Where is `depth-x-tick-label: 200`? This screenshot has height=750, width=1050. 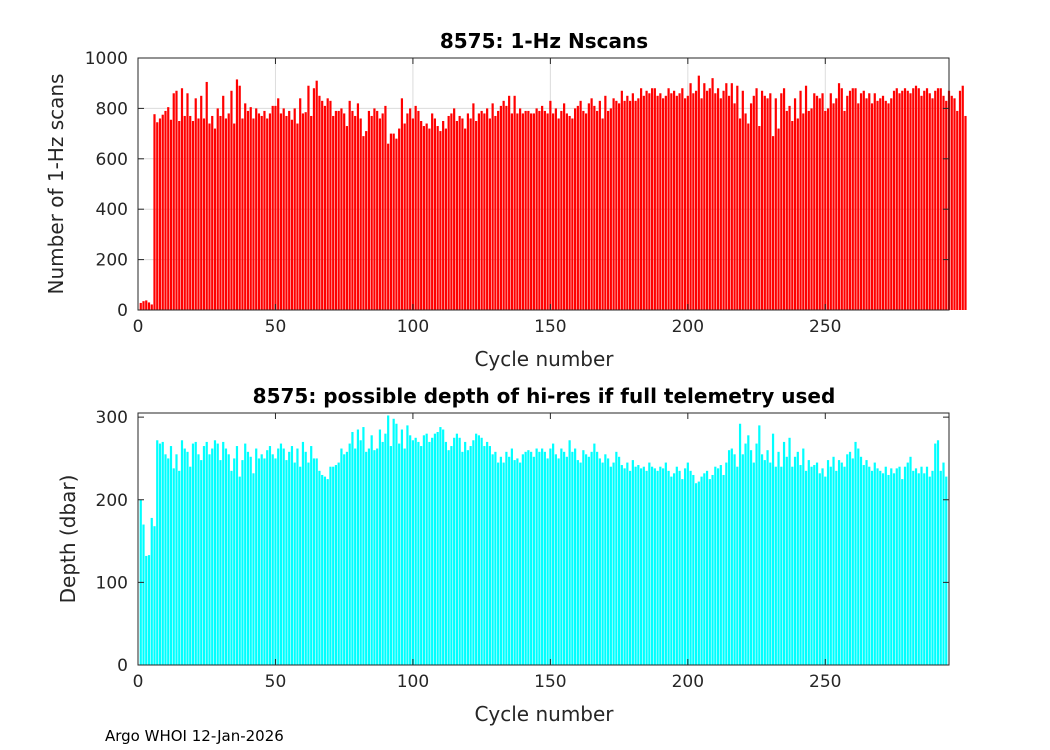
depth-x-tick-label: 200 is located at coordinates (688, 682).